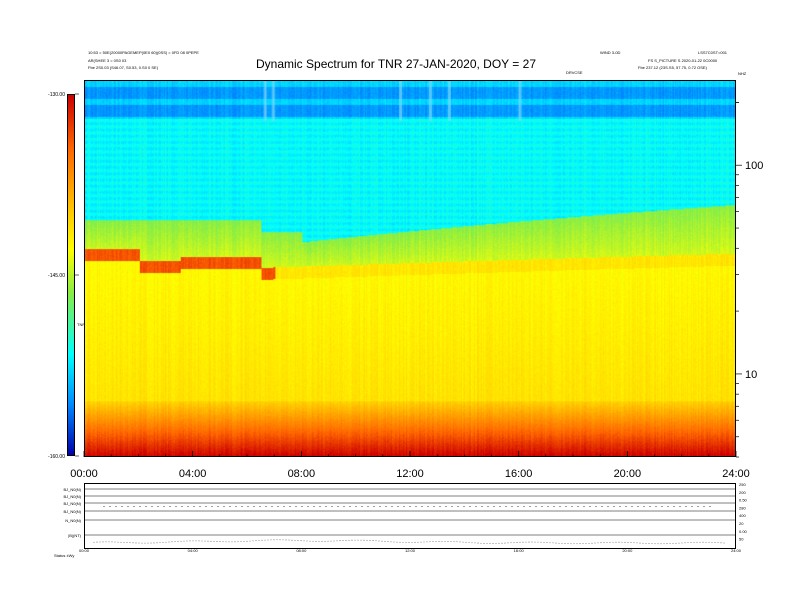 This screenshot has width=792, height=612. Describe the element at coordinates (410, 474) in the screenshot. I see `x-axis-tick-label: 12:00` at that location.